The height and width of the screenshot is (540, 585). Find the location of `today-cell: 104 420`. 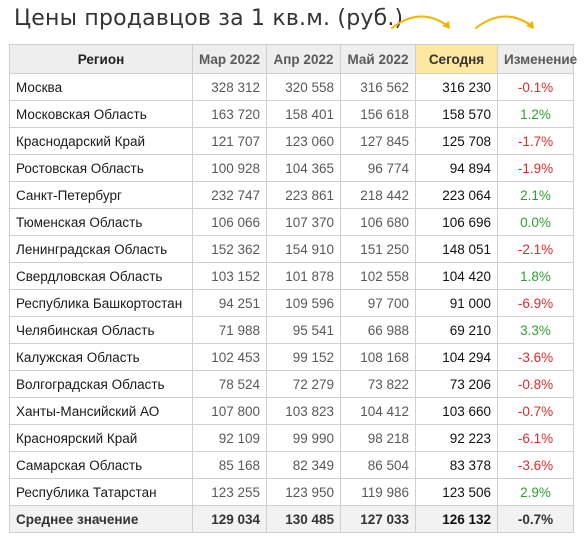

today-cell: 104 420 is located at coordinates (456, 276).